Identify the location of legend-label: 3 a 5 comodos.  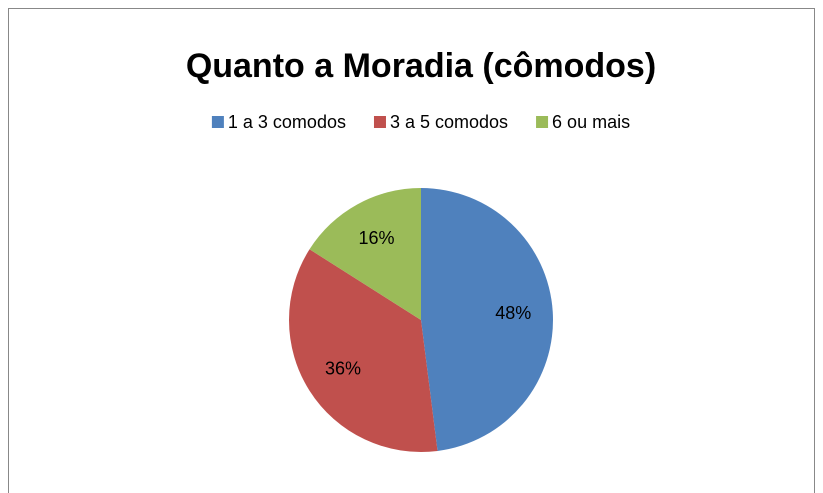
(449, 122).